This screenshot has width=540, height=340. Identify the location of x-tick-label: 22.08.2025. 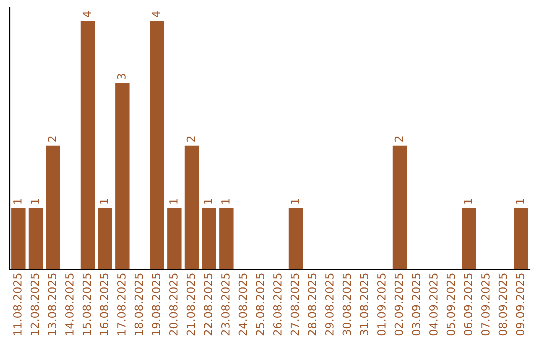
(208, 305).